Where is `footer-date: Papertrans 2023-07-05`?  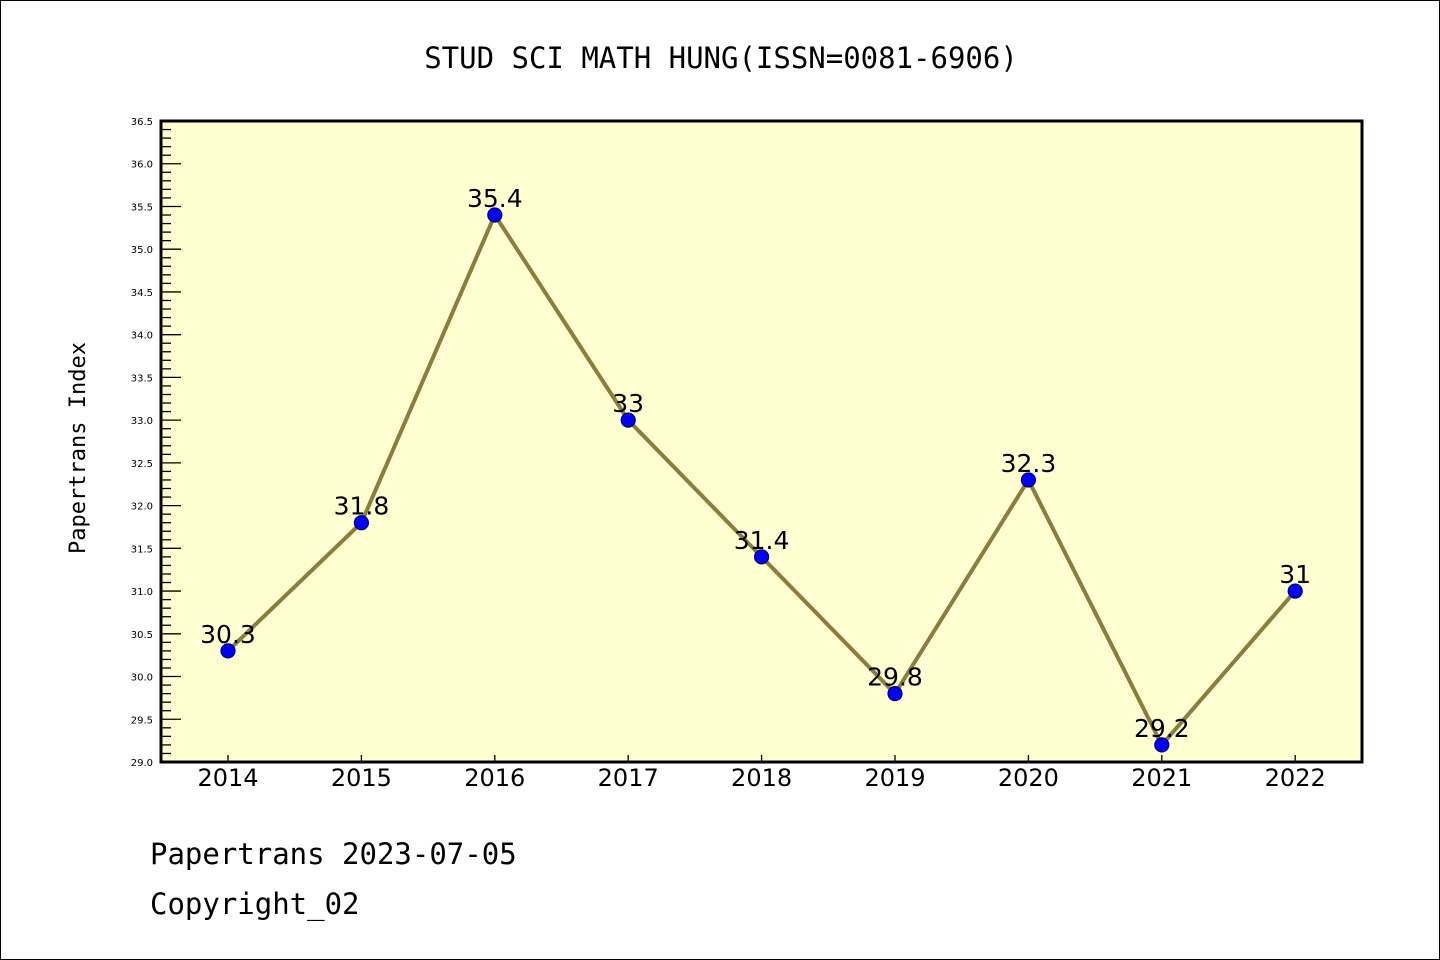
footer-date: Papertrans 2023-07-05 is located at coordinates (333, 854).